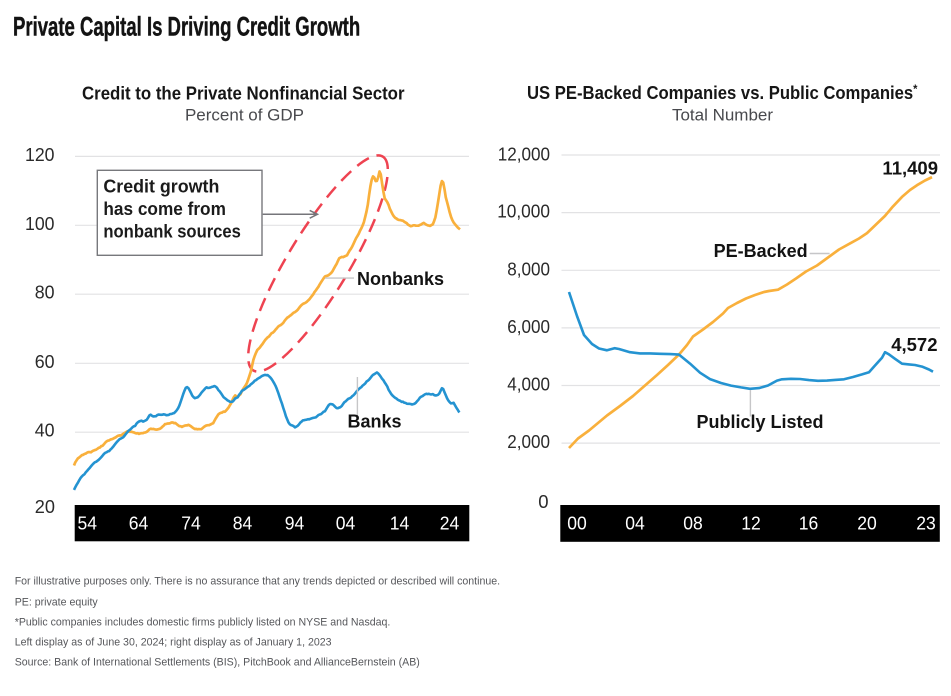  Describe the element at coordinates (528, 384) in the screenshot. I see `svg-text: 4,000` at that location.